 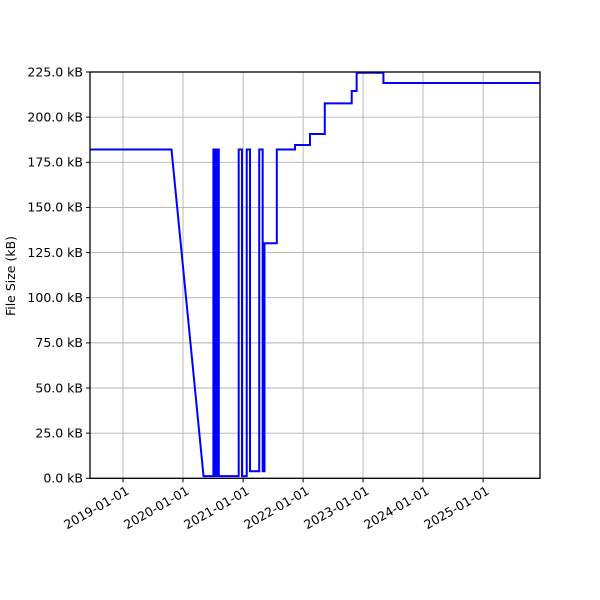 I want to click on y-tick-label: 175.0 kB, so click(x=55, y=162).